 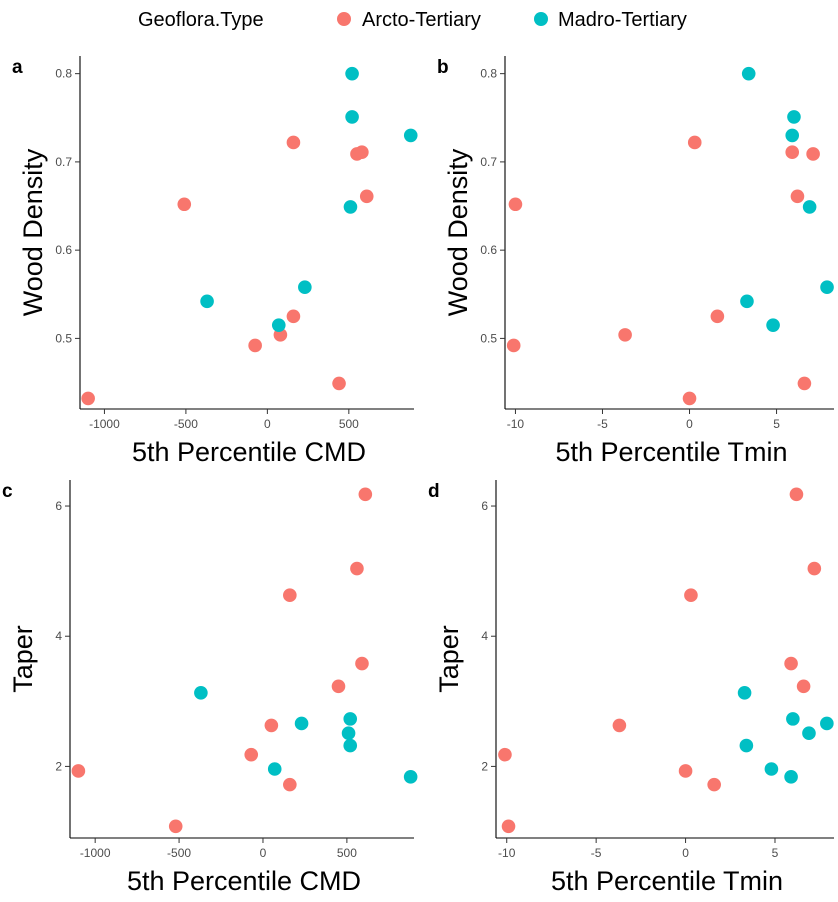 What do you see at coordinates (23, 659) in the screenshot?
I see `y-axis-title: Taper` at bounding box center [23, 659].